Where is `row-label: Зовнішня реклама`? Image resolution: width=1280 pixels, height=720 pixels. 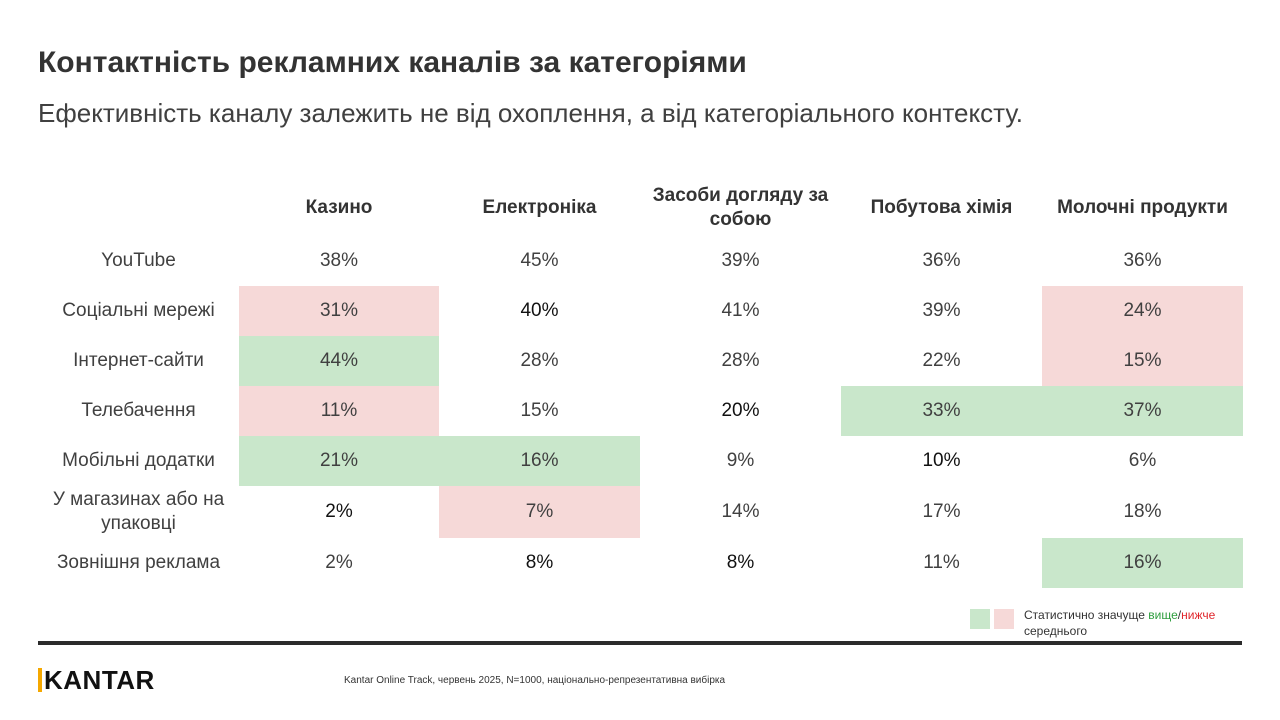
row-label: Зовнішня реклама is located at coordinates (138, 563).